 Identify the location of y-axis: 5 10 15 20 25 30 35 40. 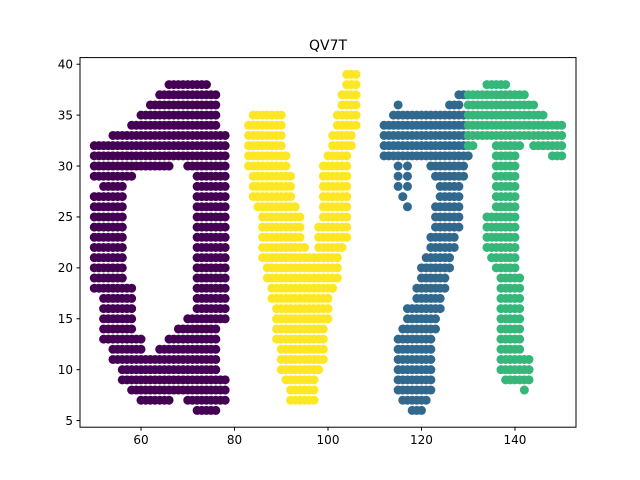
(69, 243).